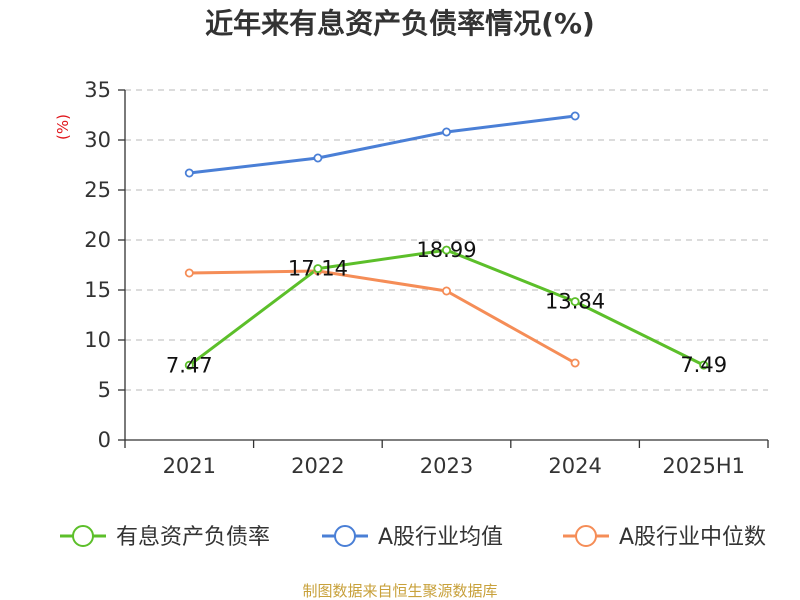  I want to click on x-tick-labels: 2021 2022 2023 2024 2025H1, so click(454, 466).